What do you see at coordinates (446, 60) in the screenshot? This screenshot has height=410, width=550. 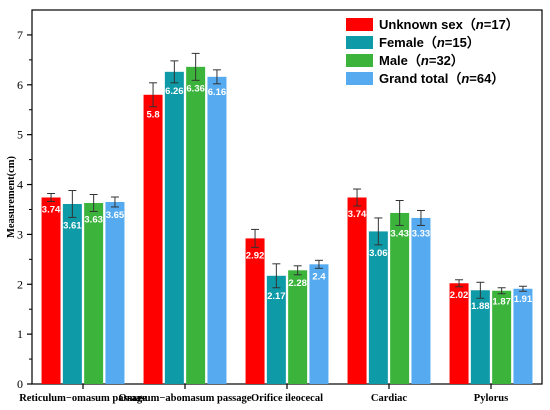 I see `legend-entry-tail: =32）` at bounding box center [446, 60].